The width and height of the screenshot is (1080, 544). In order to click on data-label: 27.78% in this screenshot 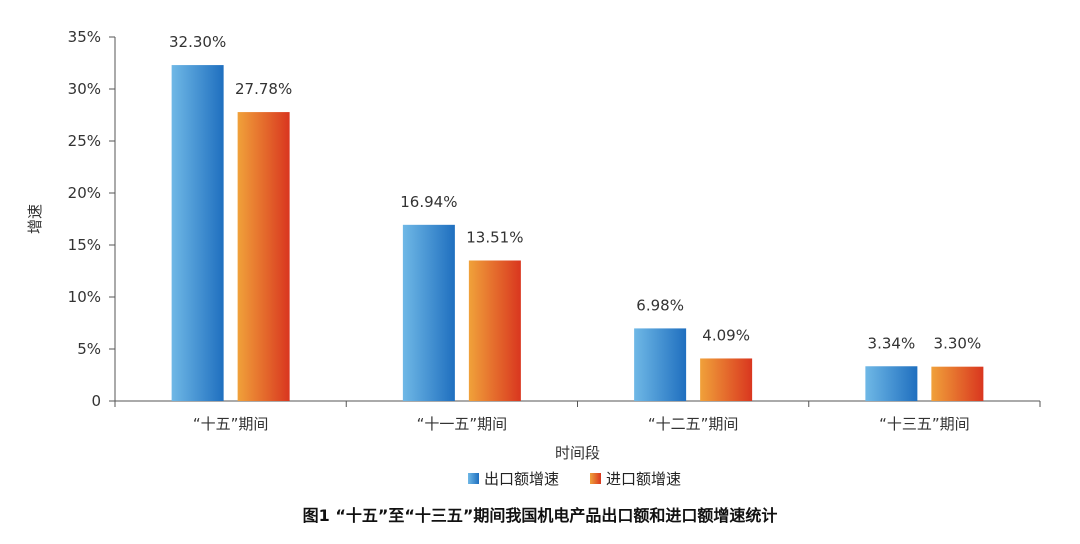, I will do `click(263, 89)`.